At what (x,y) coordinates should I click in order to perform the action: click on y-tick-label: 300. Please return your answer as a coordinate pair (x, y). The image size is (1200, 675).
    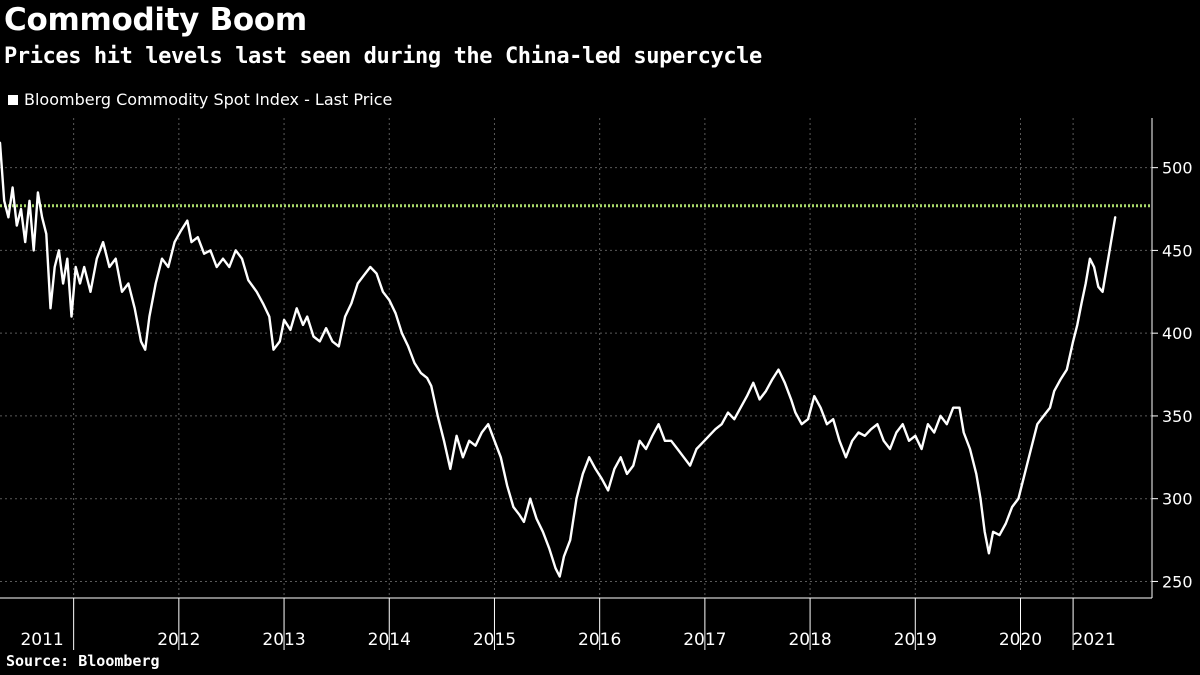
    Looking at the image, I should click on (1177, 499).